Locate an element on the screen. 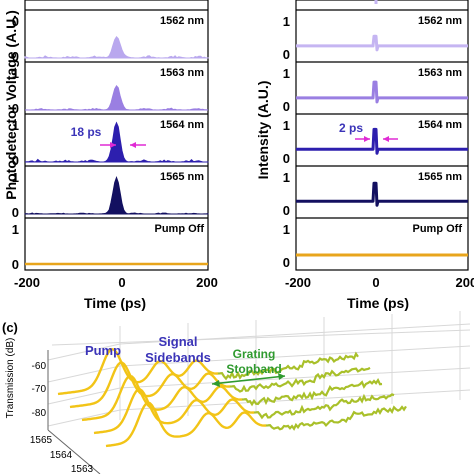 Image resolution: width=474 pixels, height=474 pixels. left-legend-label: 1564 nm is located at coordinates (182, 125).